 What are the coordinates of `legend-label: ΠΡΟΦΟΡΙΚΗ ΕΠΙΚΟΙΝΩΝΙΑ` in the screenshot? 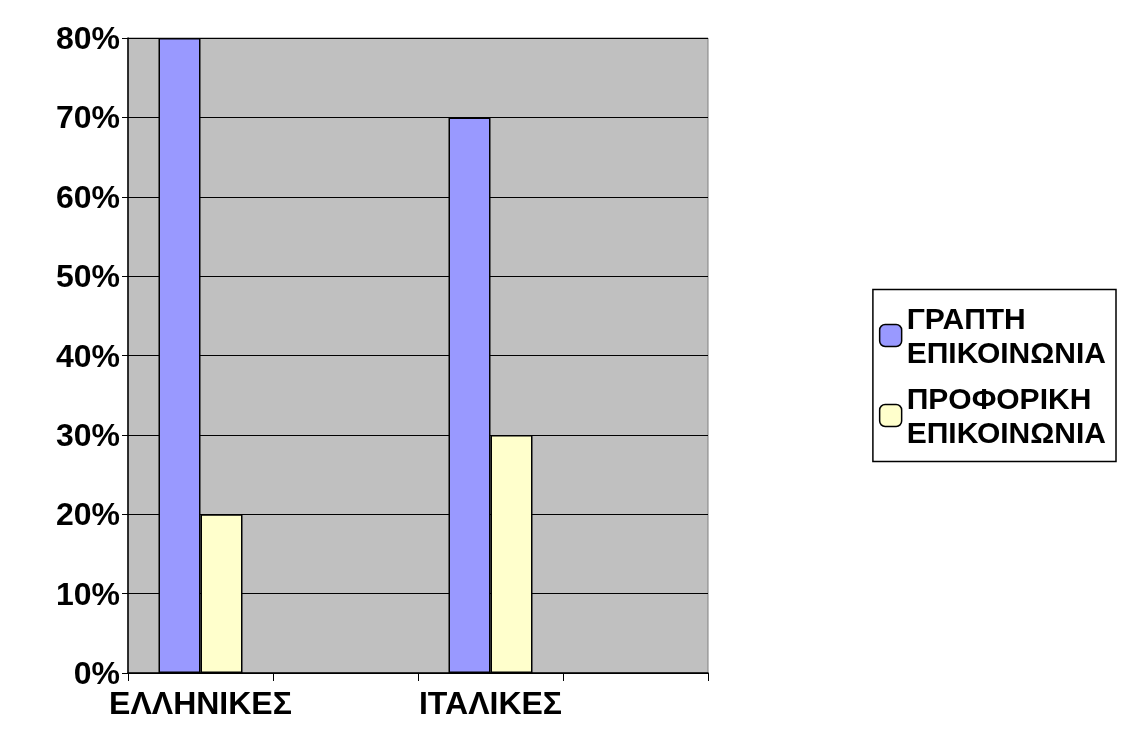 It's located at (1006, 415).